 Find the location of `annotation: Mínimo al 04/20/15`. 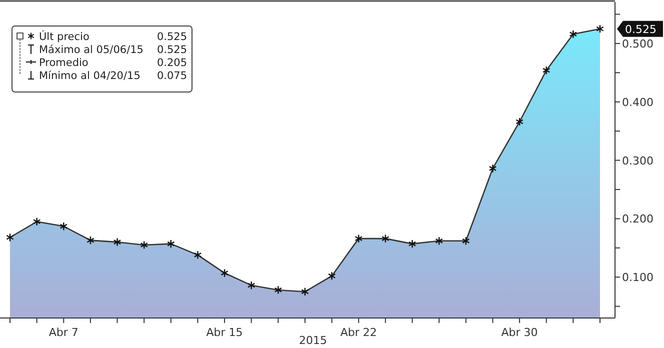

annotation: Mínimo al 04/20/15 is located at coordinates (89, 76).